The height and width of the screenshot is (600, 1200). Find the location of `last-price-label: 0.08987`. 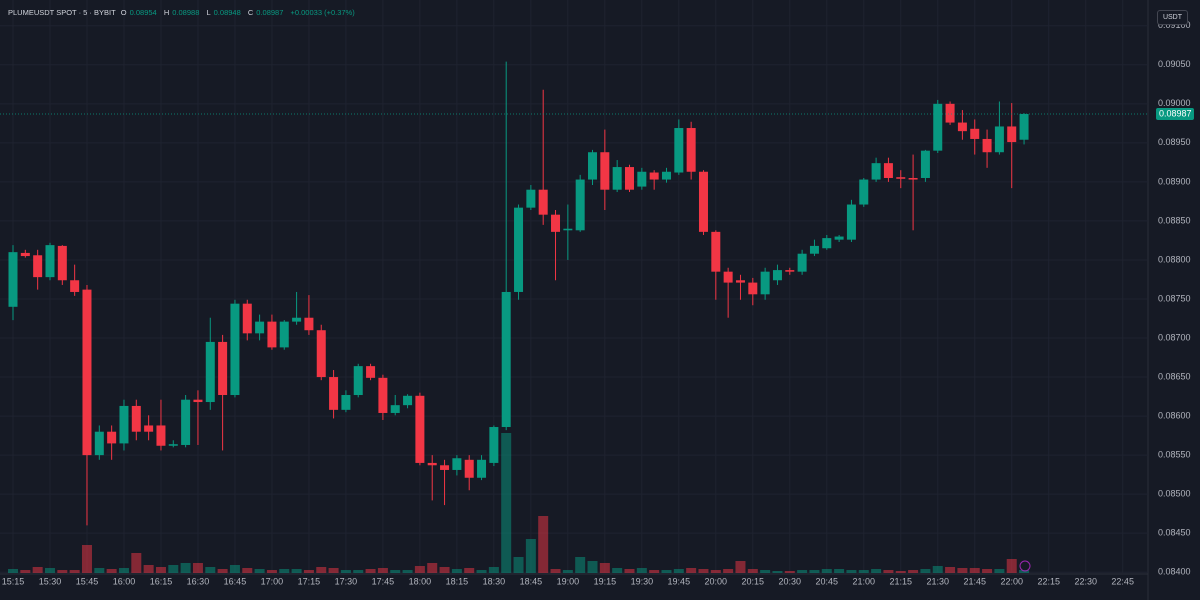

last-price-label: 0.08987 is located at coordinates (1175, 113).